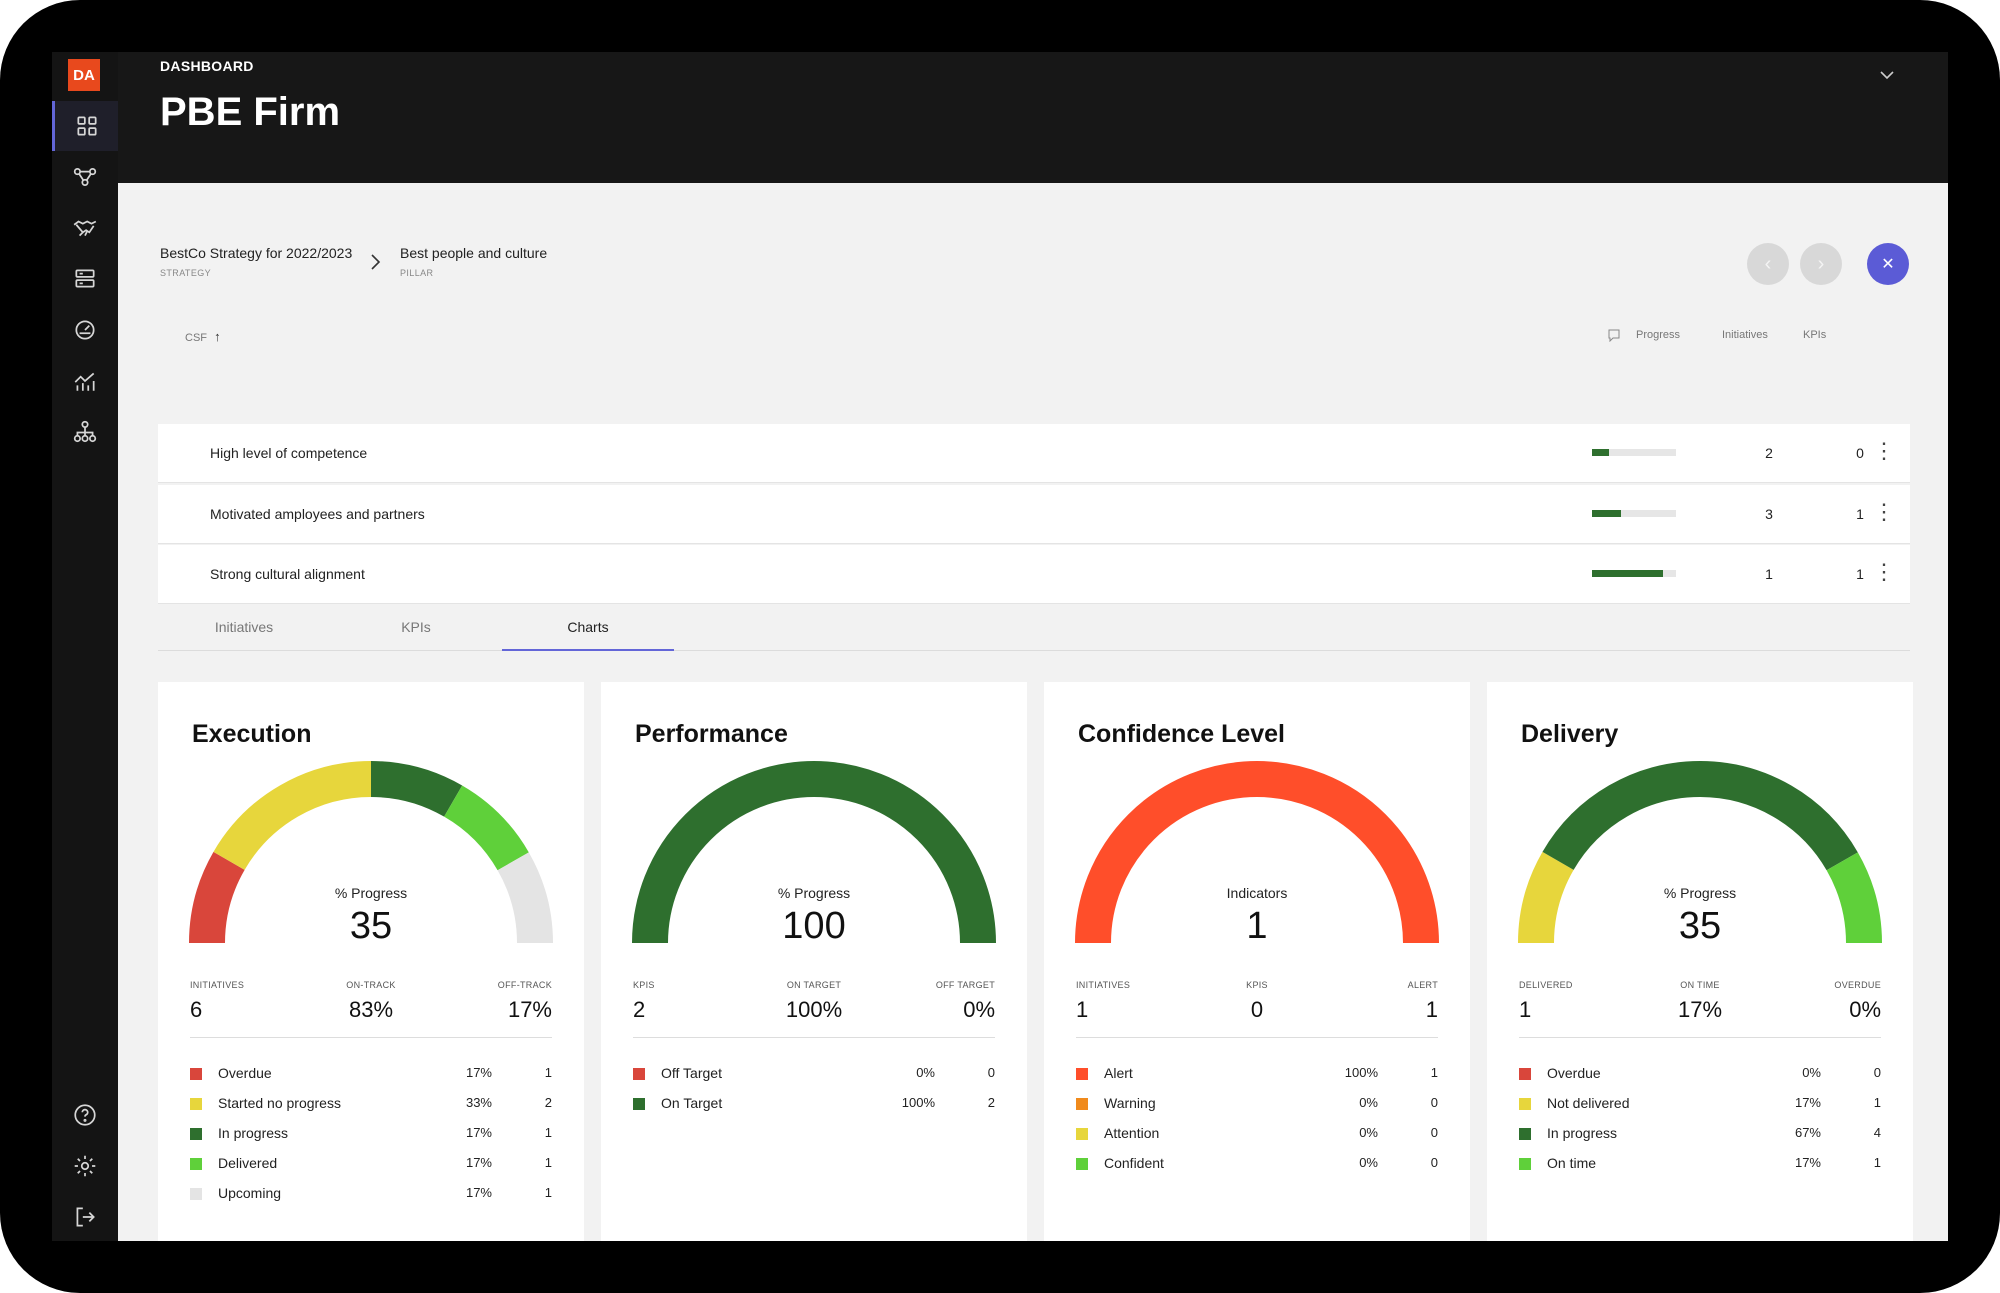 This screenshot has height=1293, width=2000. I want to click on legend-item: Delivered 17% 1, so click(371, 1170).